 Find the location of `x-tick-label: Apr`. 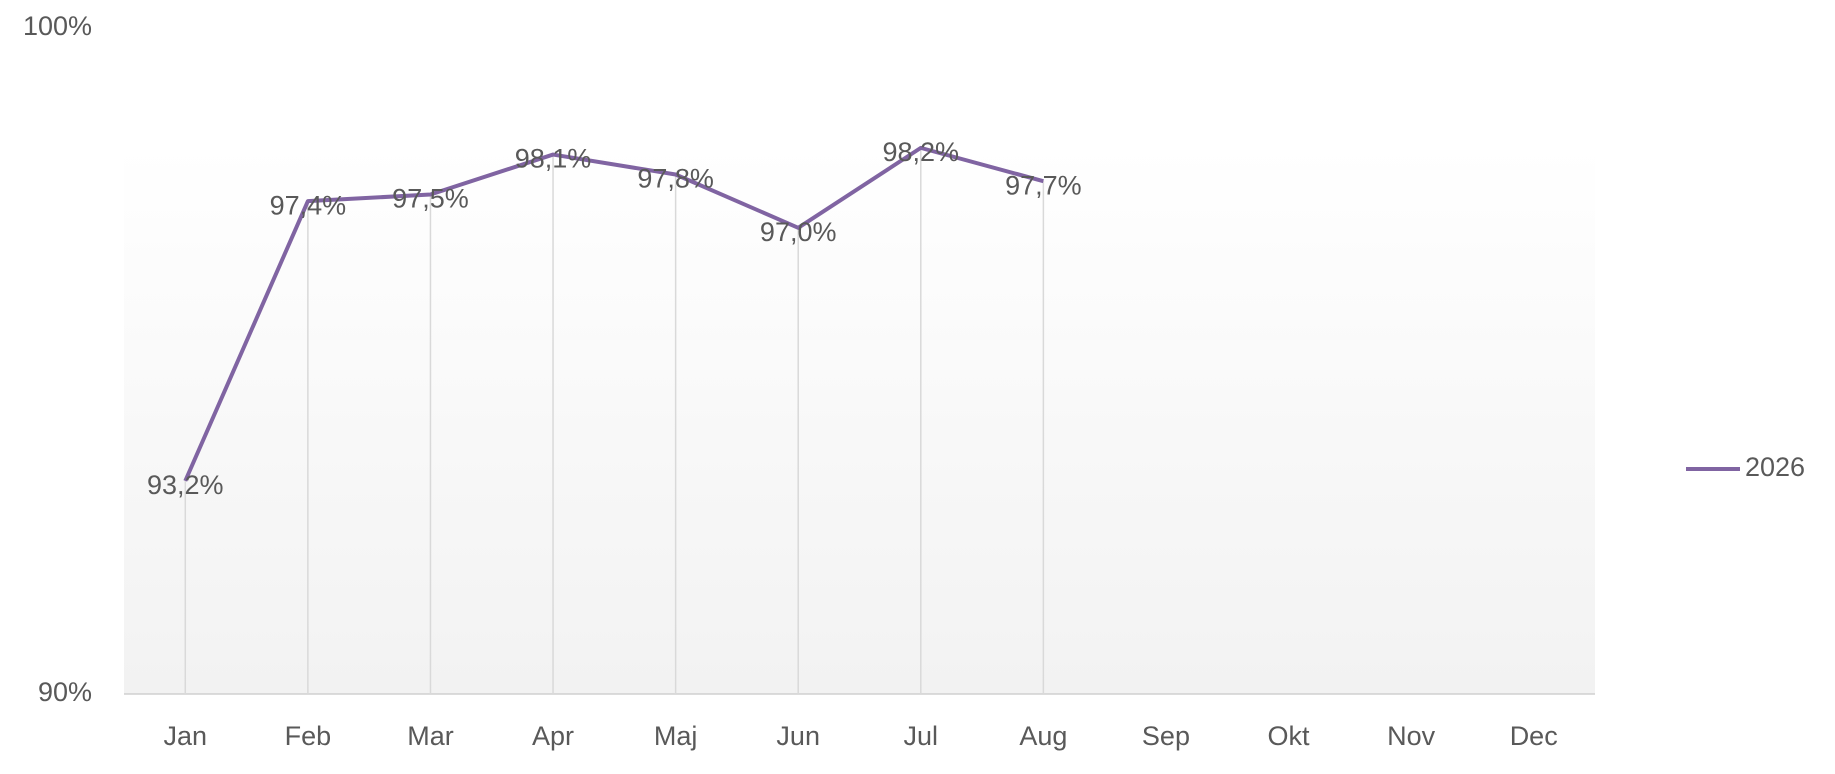

x-tick-label: Apr is located at coordinates (553, 736).